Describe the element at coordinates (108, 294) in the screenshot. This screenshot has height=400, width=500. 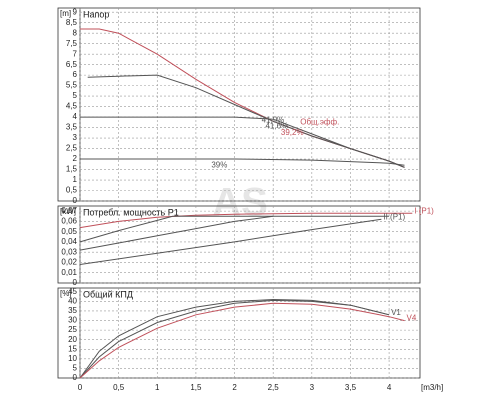
I see `panel-title: Общий КПД` at that location.